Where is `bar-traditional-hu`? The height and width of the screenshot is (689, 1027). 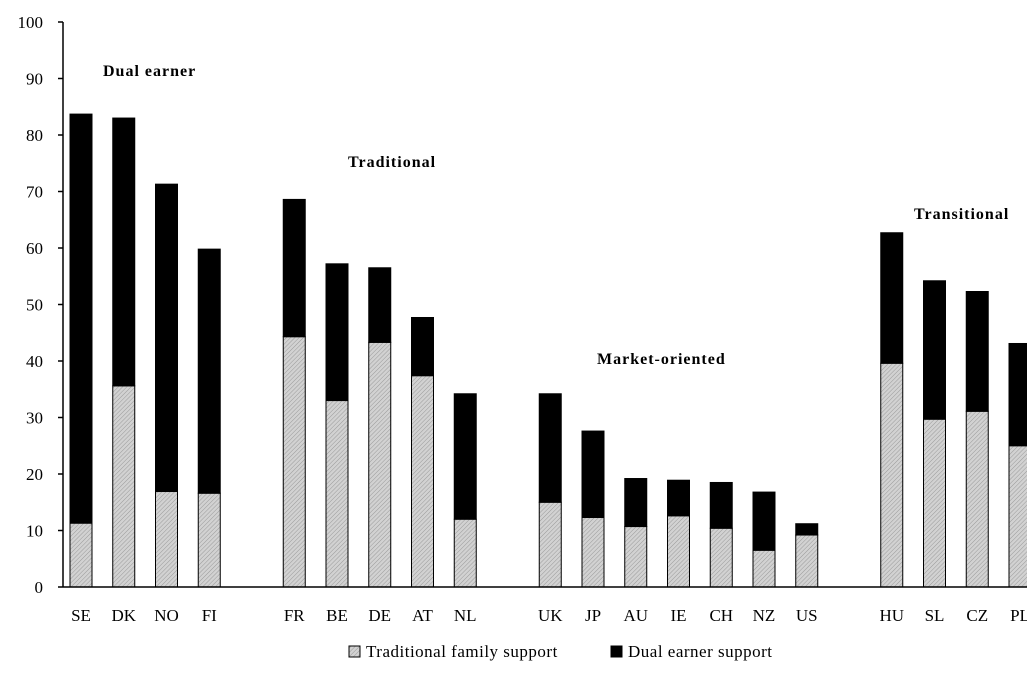 bar-traditional-hu is located at coordinates (892, 475).